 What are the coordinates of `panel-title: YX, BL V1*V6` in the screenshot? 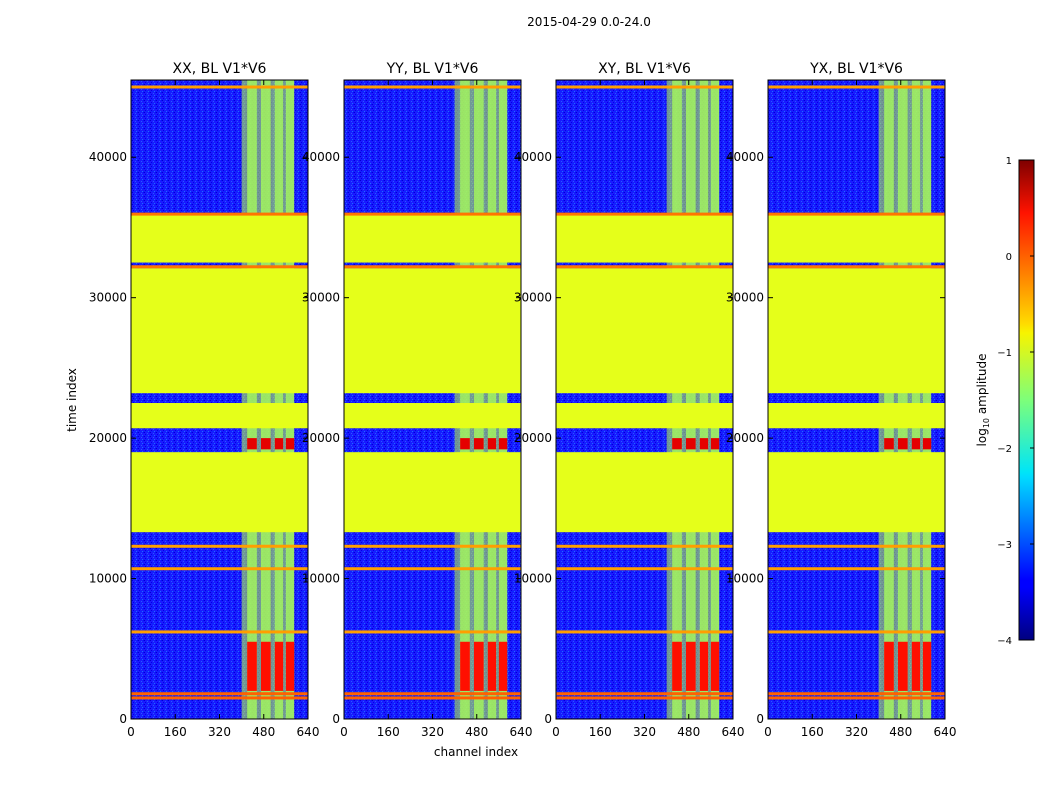 It's located at (856, 69).